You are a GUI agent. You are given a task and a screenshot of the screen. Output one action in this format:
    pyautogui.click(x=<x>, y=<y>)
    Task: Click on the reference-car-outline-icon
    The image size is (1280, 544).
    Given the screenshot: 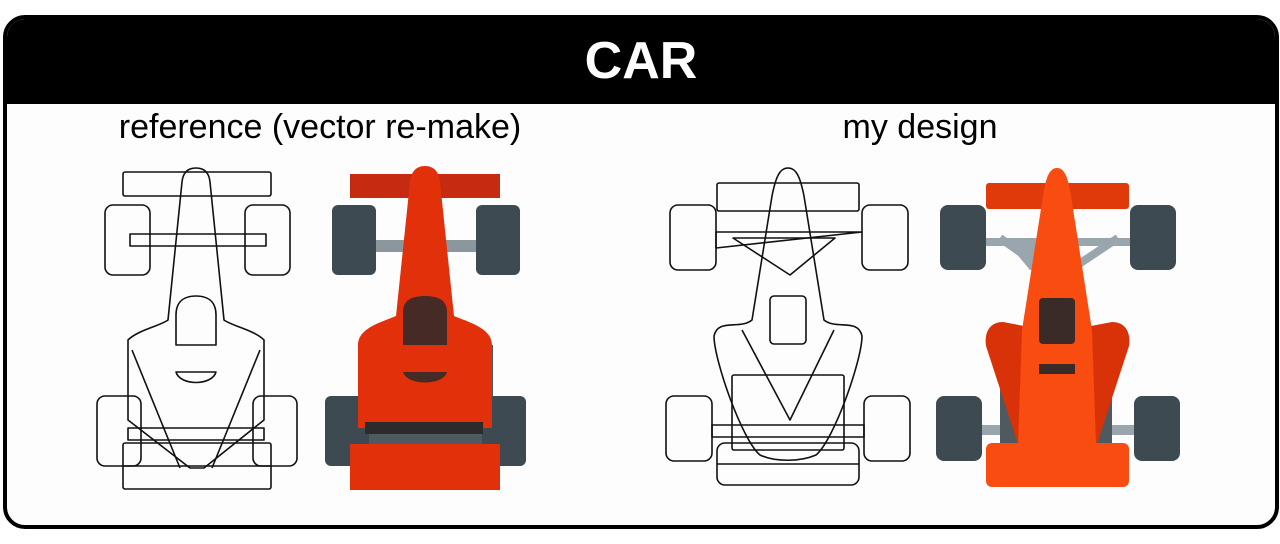 What is the action you would take?
    pyautogui.click(x=197, y=328)
    